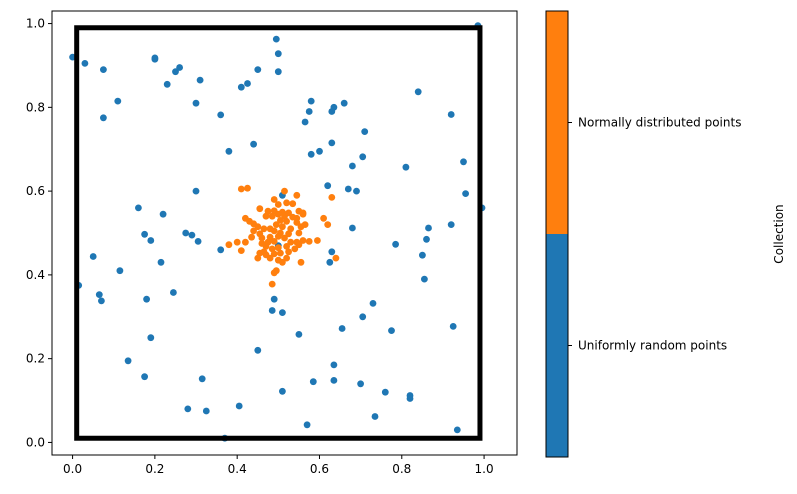 The image size is (797, 494). Describe the element at coordinates (35, 191) in the screenshot. I see `y-tick-label: 0.6` at that location.